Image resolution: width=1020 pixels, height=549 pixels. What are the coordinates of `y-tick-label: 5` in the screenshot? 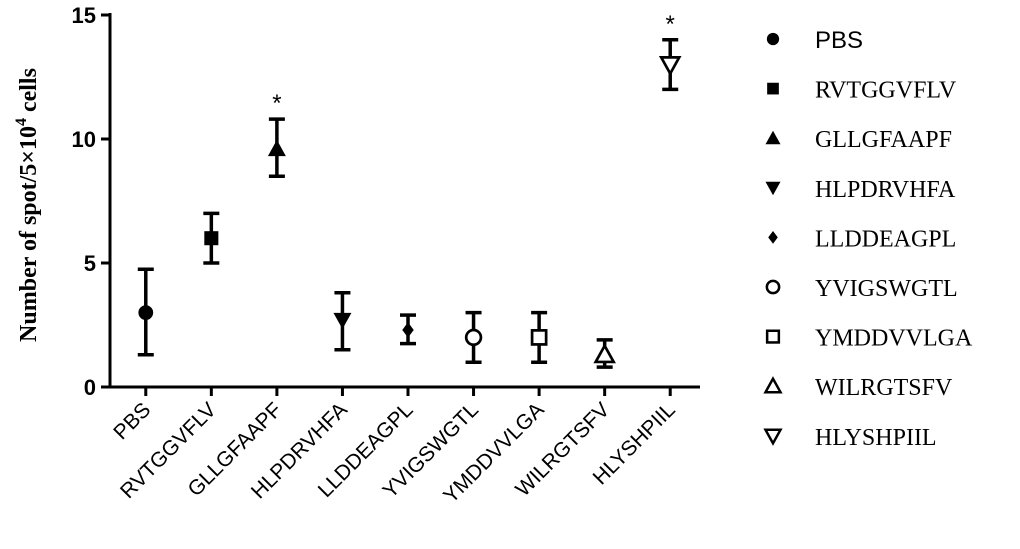 It's located at (90, 263).